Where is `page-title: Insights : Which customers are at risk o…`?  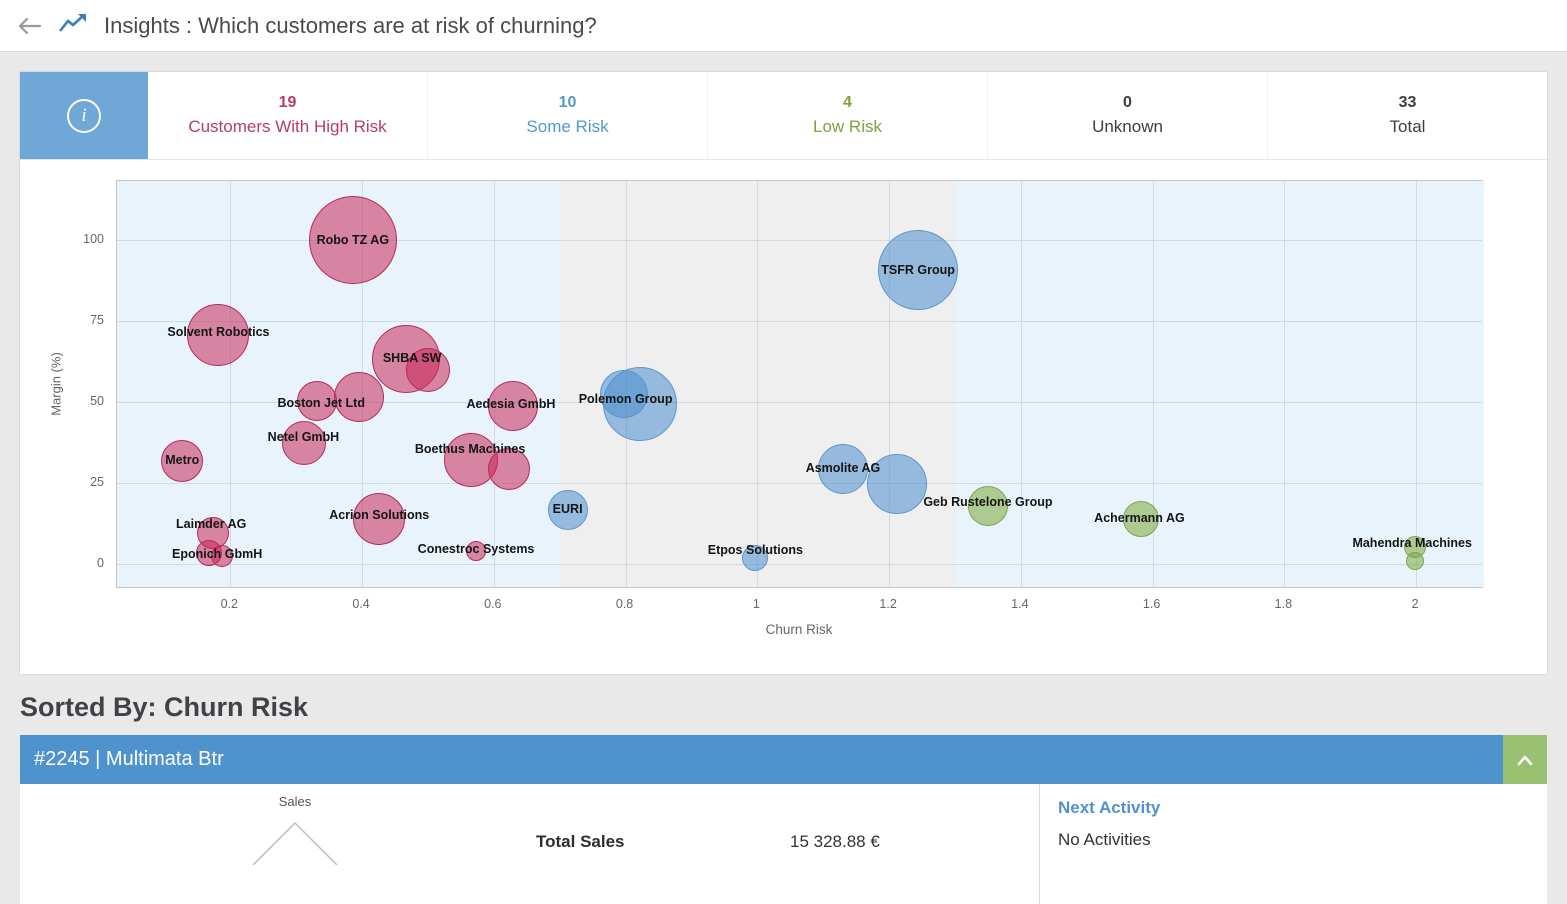 page-title: Insights : Which customers are at risk o… is located at coordinates (350, 25).